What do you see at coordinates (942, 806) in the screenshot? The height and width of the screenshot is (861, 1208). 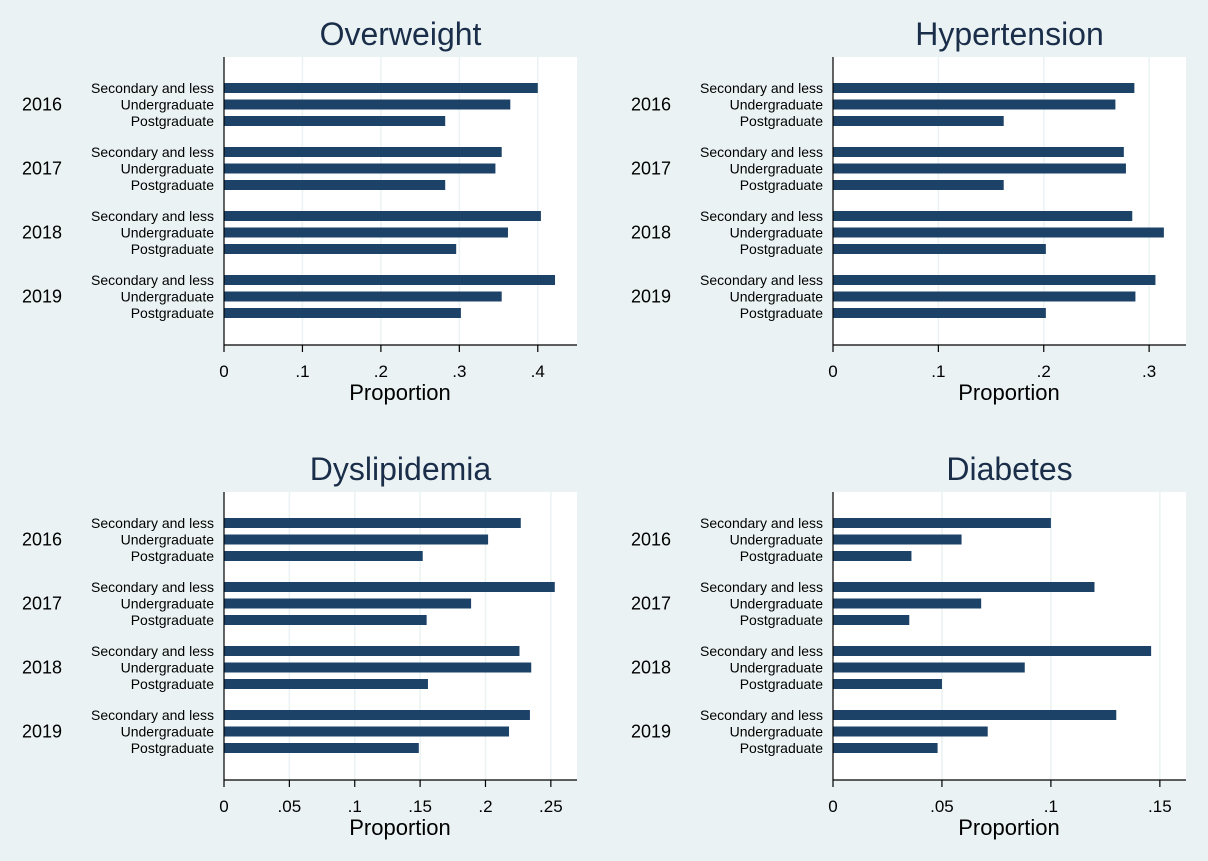 I see `x-tick-label: .05` at bounding box center [942, 806].